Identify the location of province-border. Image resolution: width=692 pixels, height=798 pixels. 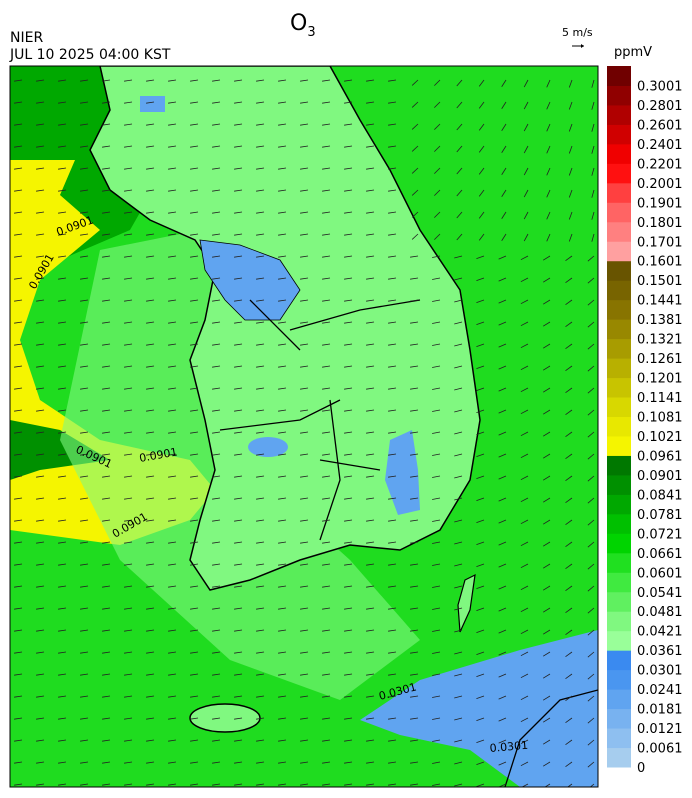
(320, 420).